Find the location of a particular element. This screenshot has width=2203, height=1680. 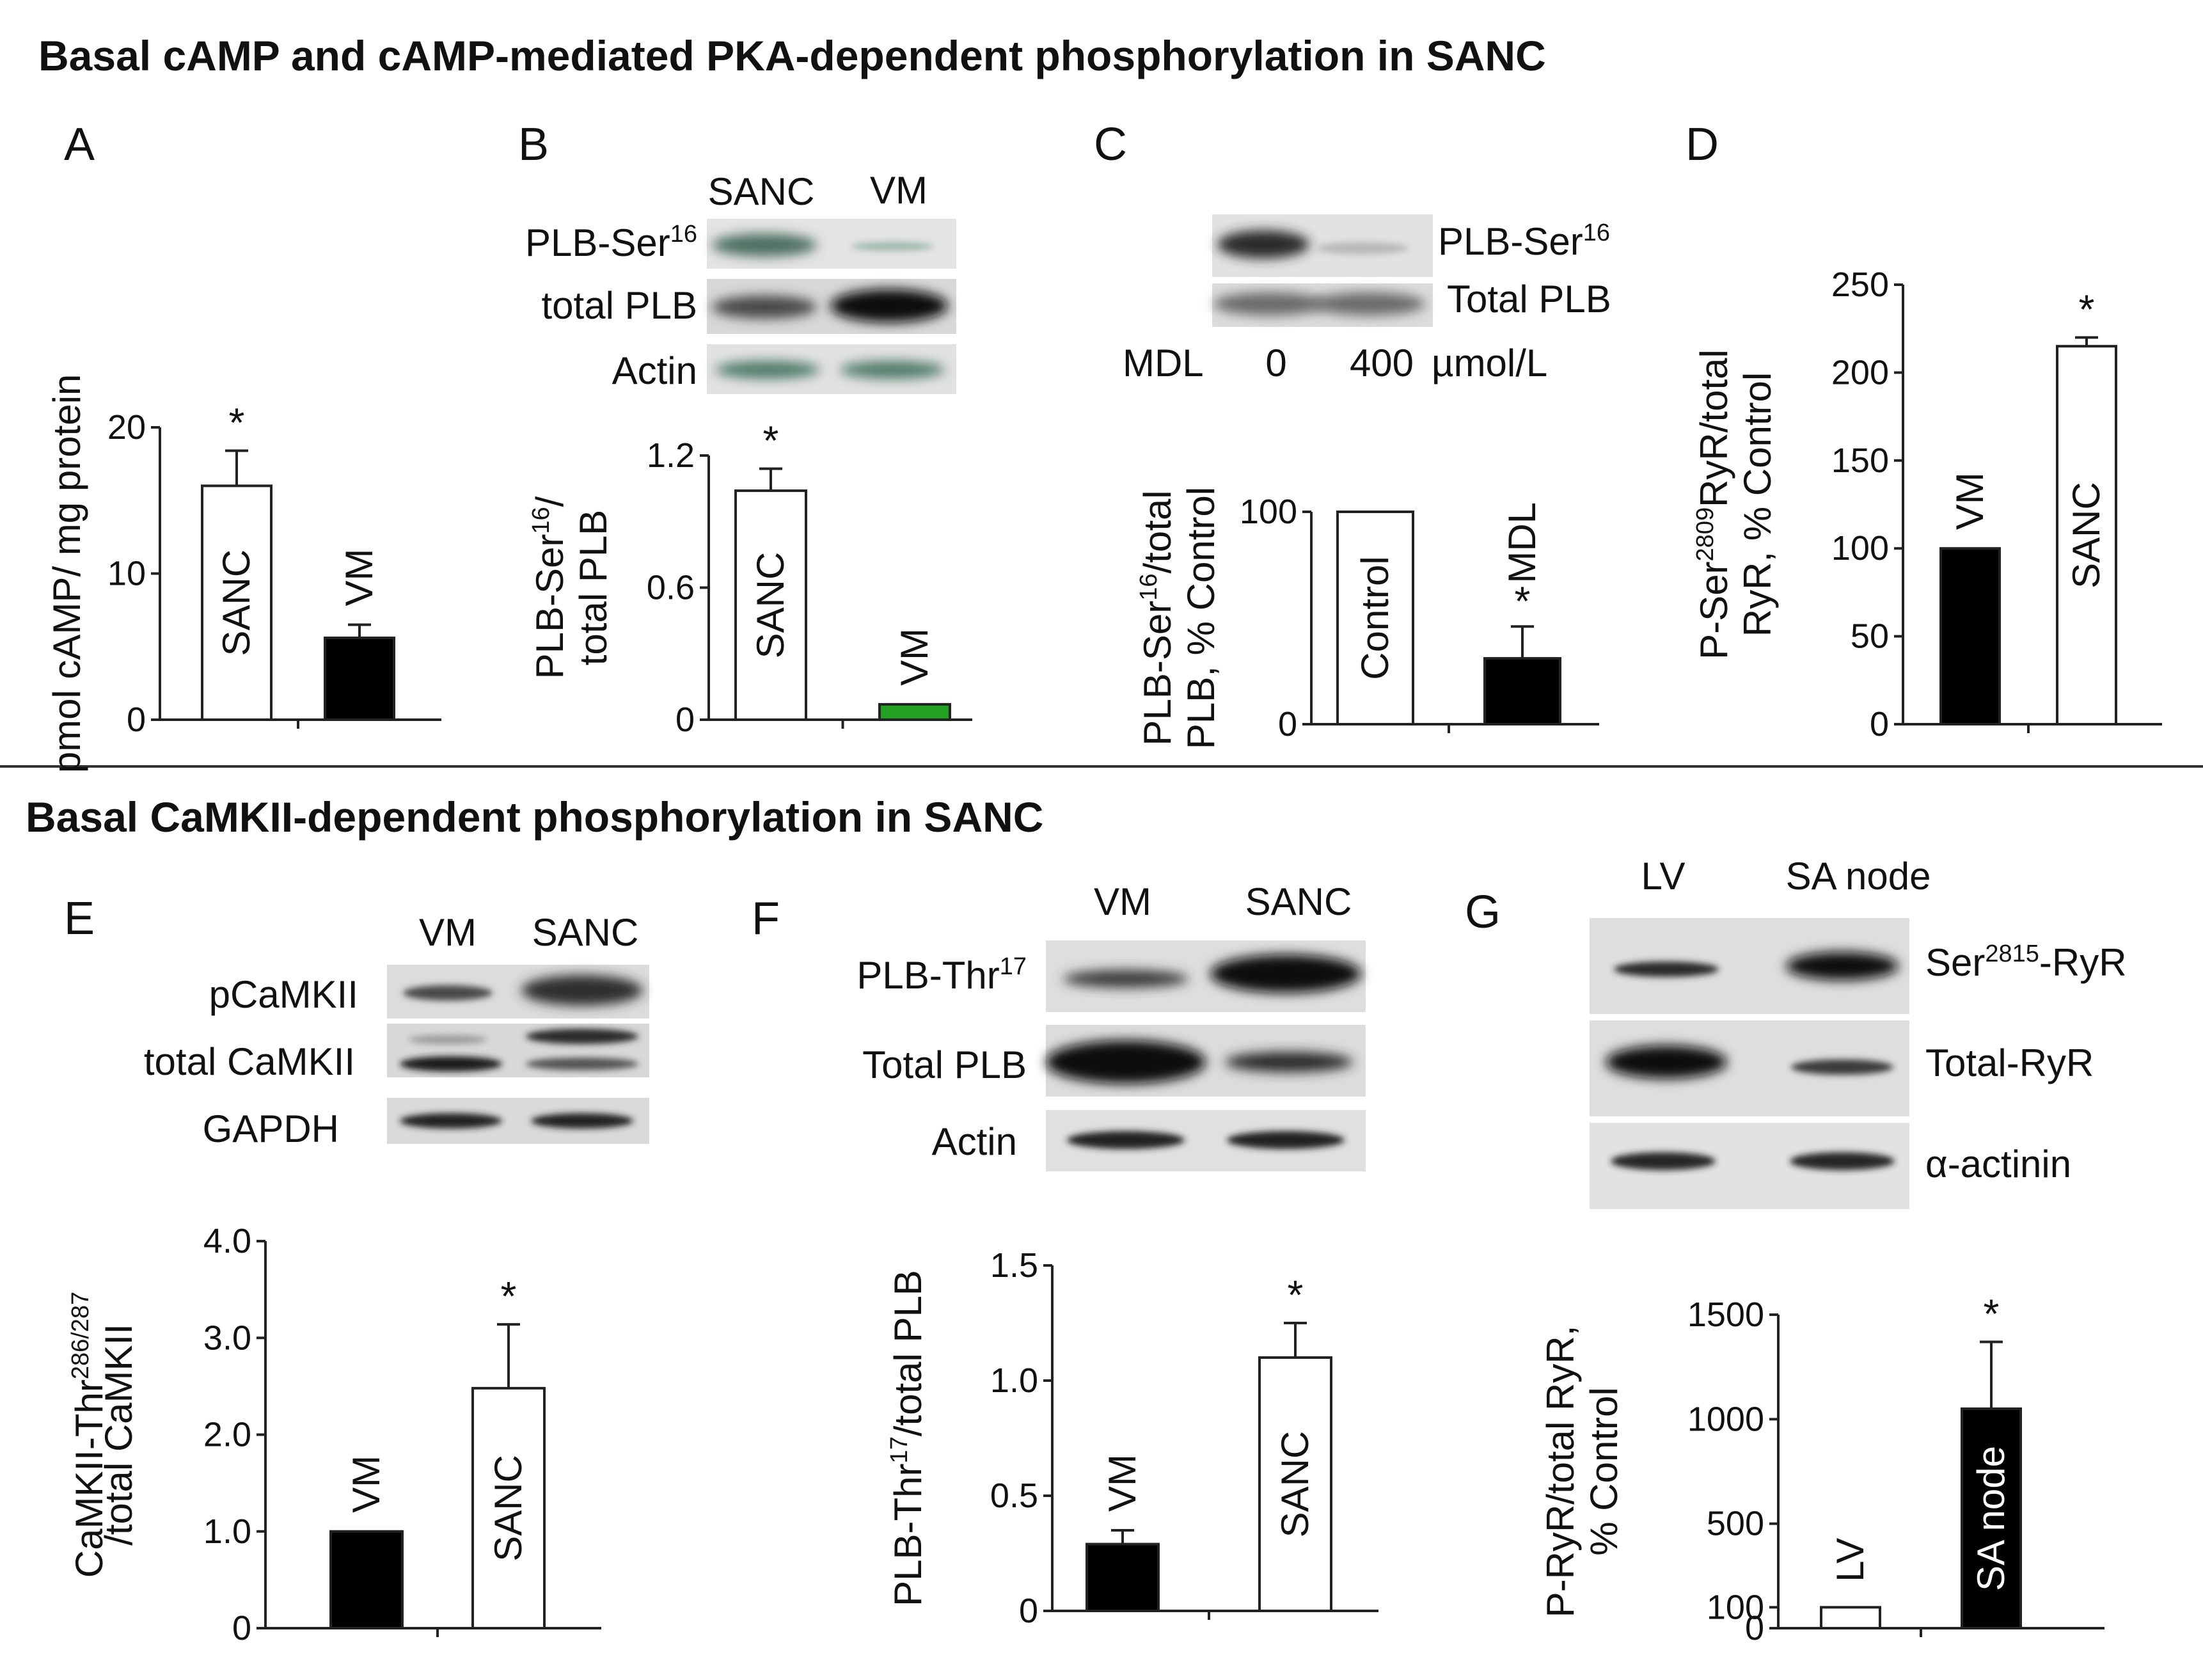

blot-b-col-vm: VM is located at coordinates (899, 190).